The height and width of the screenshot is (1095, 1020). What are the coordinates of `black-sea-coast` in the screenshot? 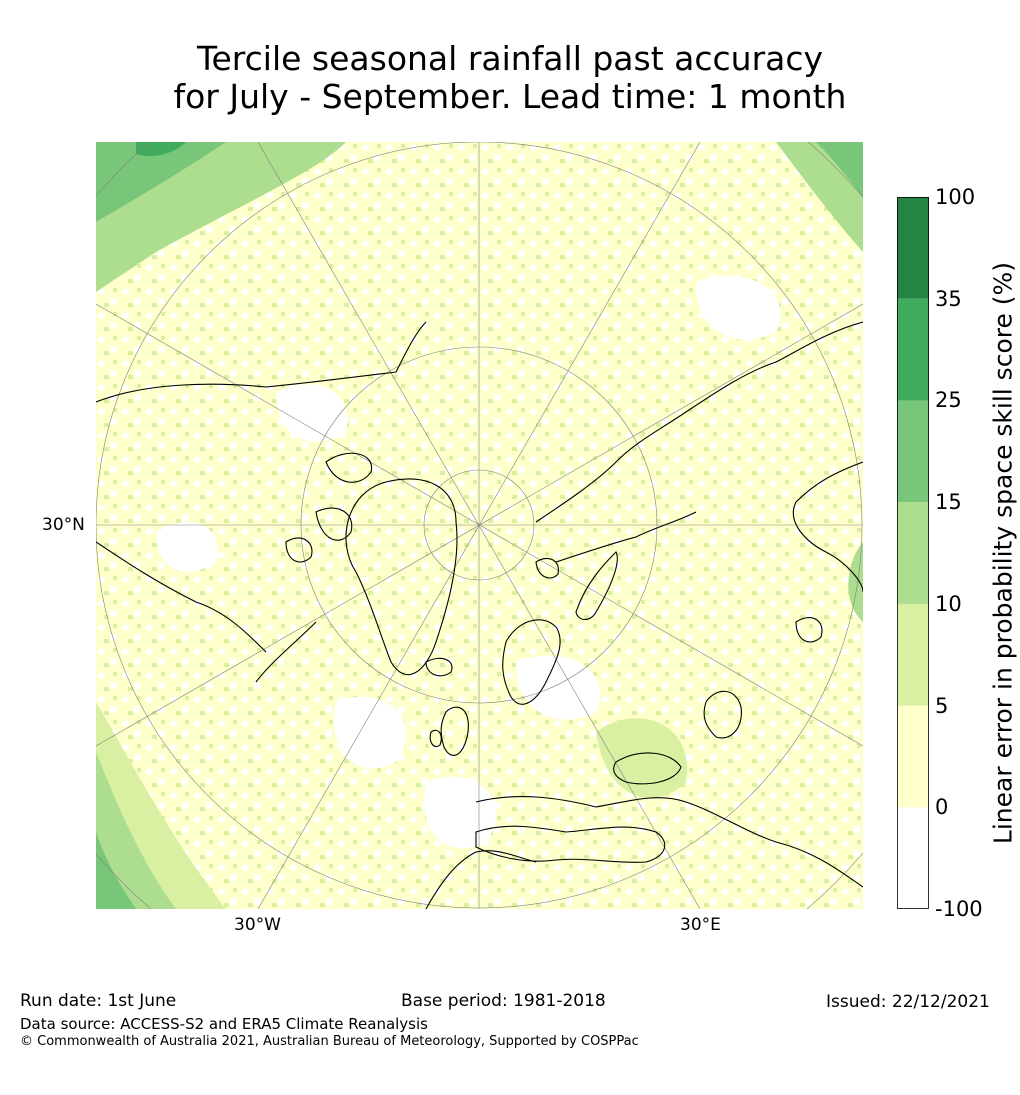 It's located at (647, 768).